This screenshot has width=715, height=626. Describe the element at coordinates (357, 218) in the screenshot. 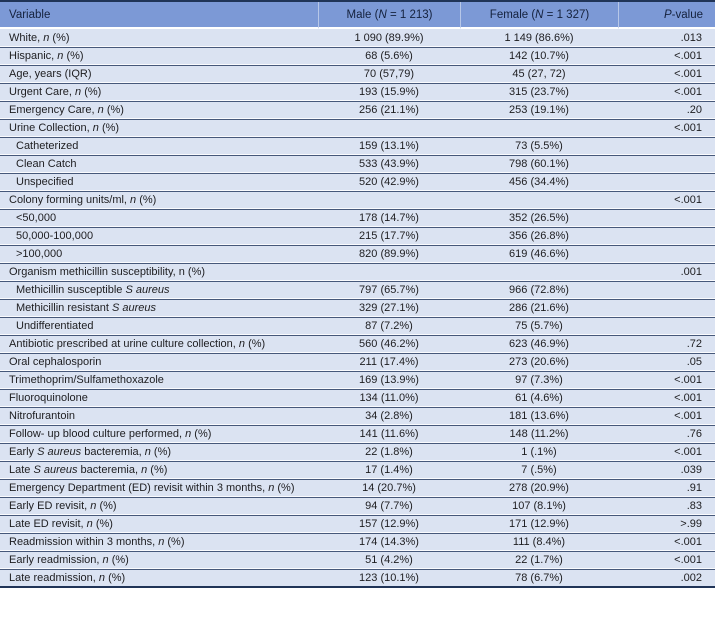

I see `table-row: <50,000 178 (14.7%) 352 (26.5%)` at that location.